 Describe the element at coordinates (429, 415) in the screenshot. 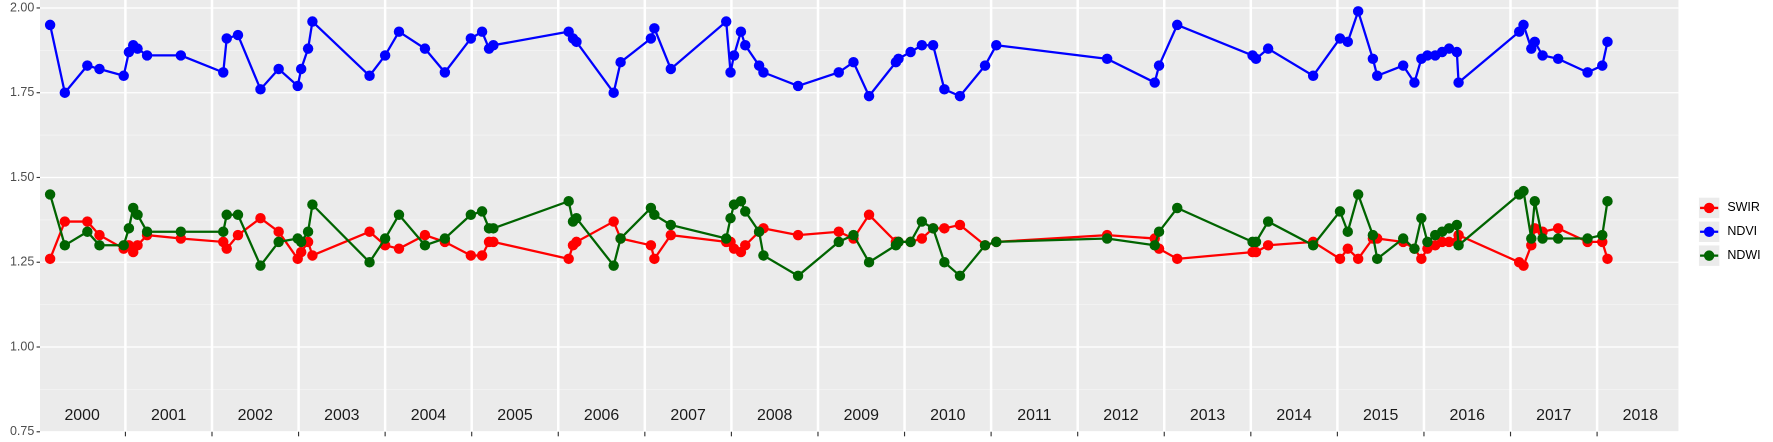

I see `x-year-label: 2004` at that location.